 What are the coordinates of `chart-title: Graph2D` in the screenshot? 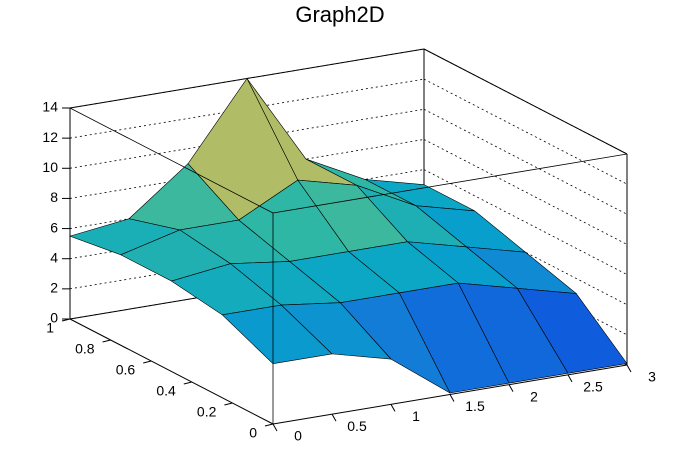 It's located at (339, 14).